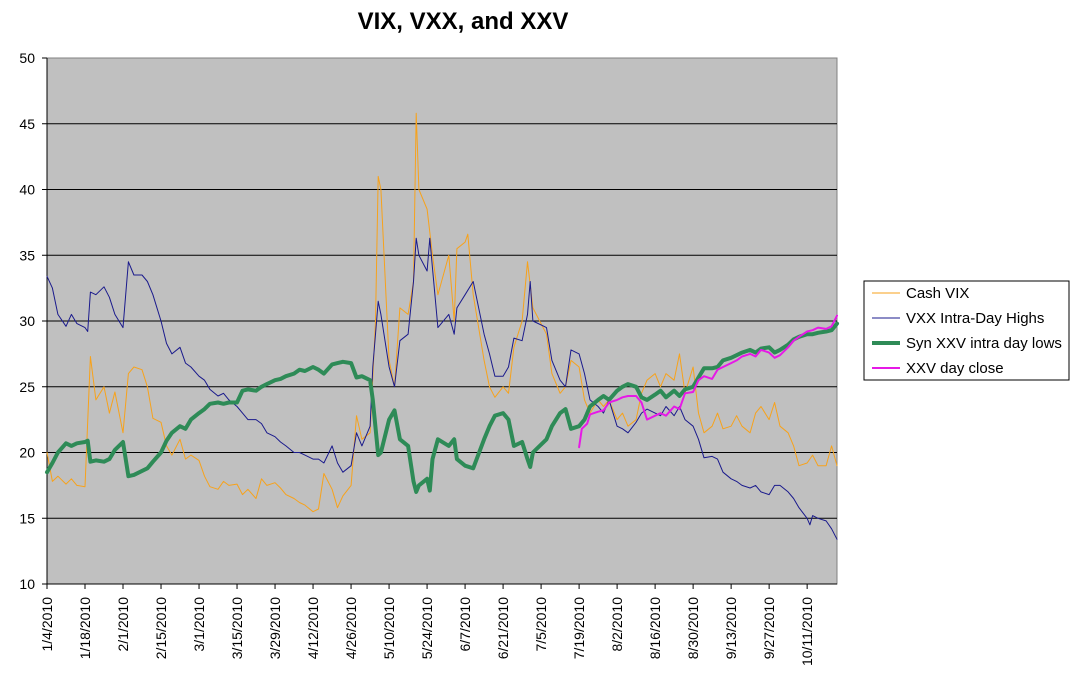 Image resolution: width=1076 pixels, height=679 pixels. I want to click on x-tick-label: 1/4/2010, so click(47, 624).